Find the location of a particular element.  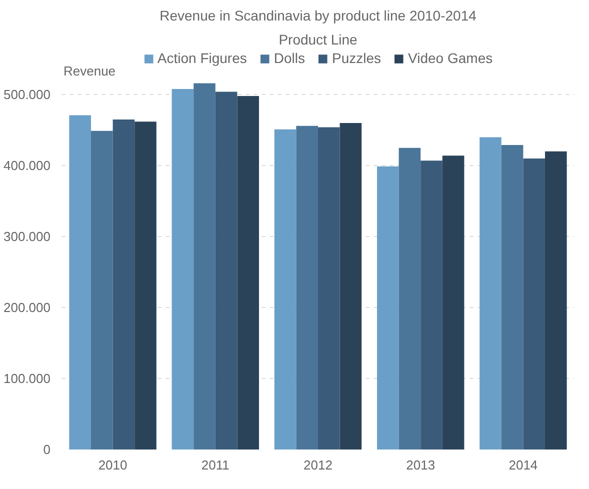

y-tick-label: 500.000 is located at coordinates (27, 94).